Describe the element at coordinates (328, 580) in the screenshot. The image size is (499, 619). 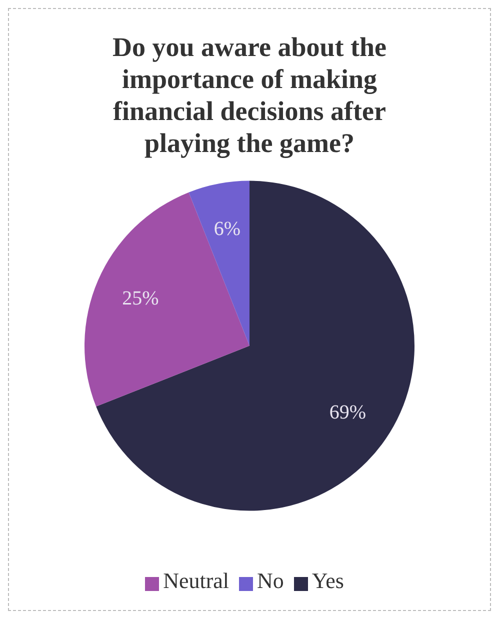
I see `legend-label: Yes` at that location.